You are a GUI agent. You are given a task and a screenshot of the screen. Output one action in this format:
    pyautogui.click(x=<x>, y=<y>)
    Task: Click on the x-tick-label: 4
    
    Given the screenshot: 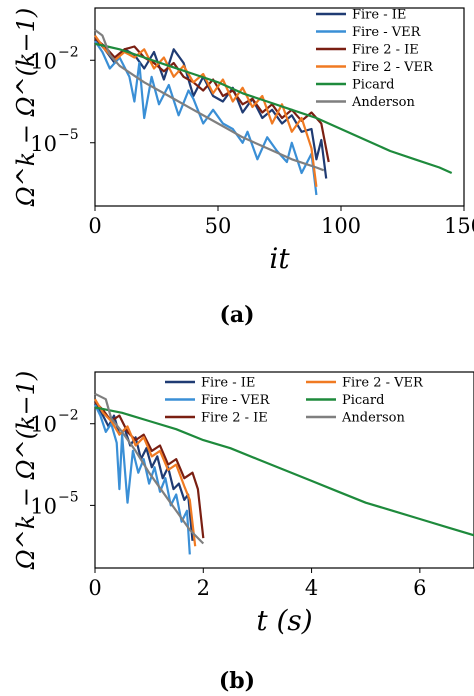 What is the action you would take?
    pyautogui.click(x=311, y=588)
    